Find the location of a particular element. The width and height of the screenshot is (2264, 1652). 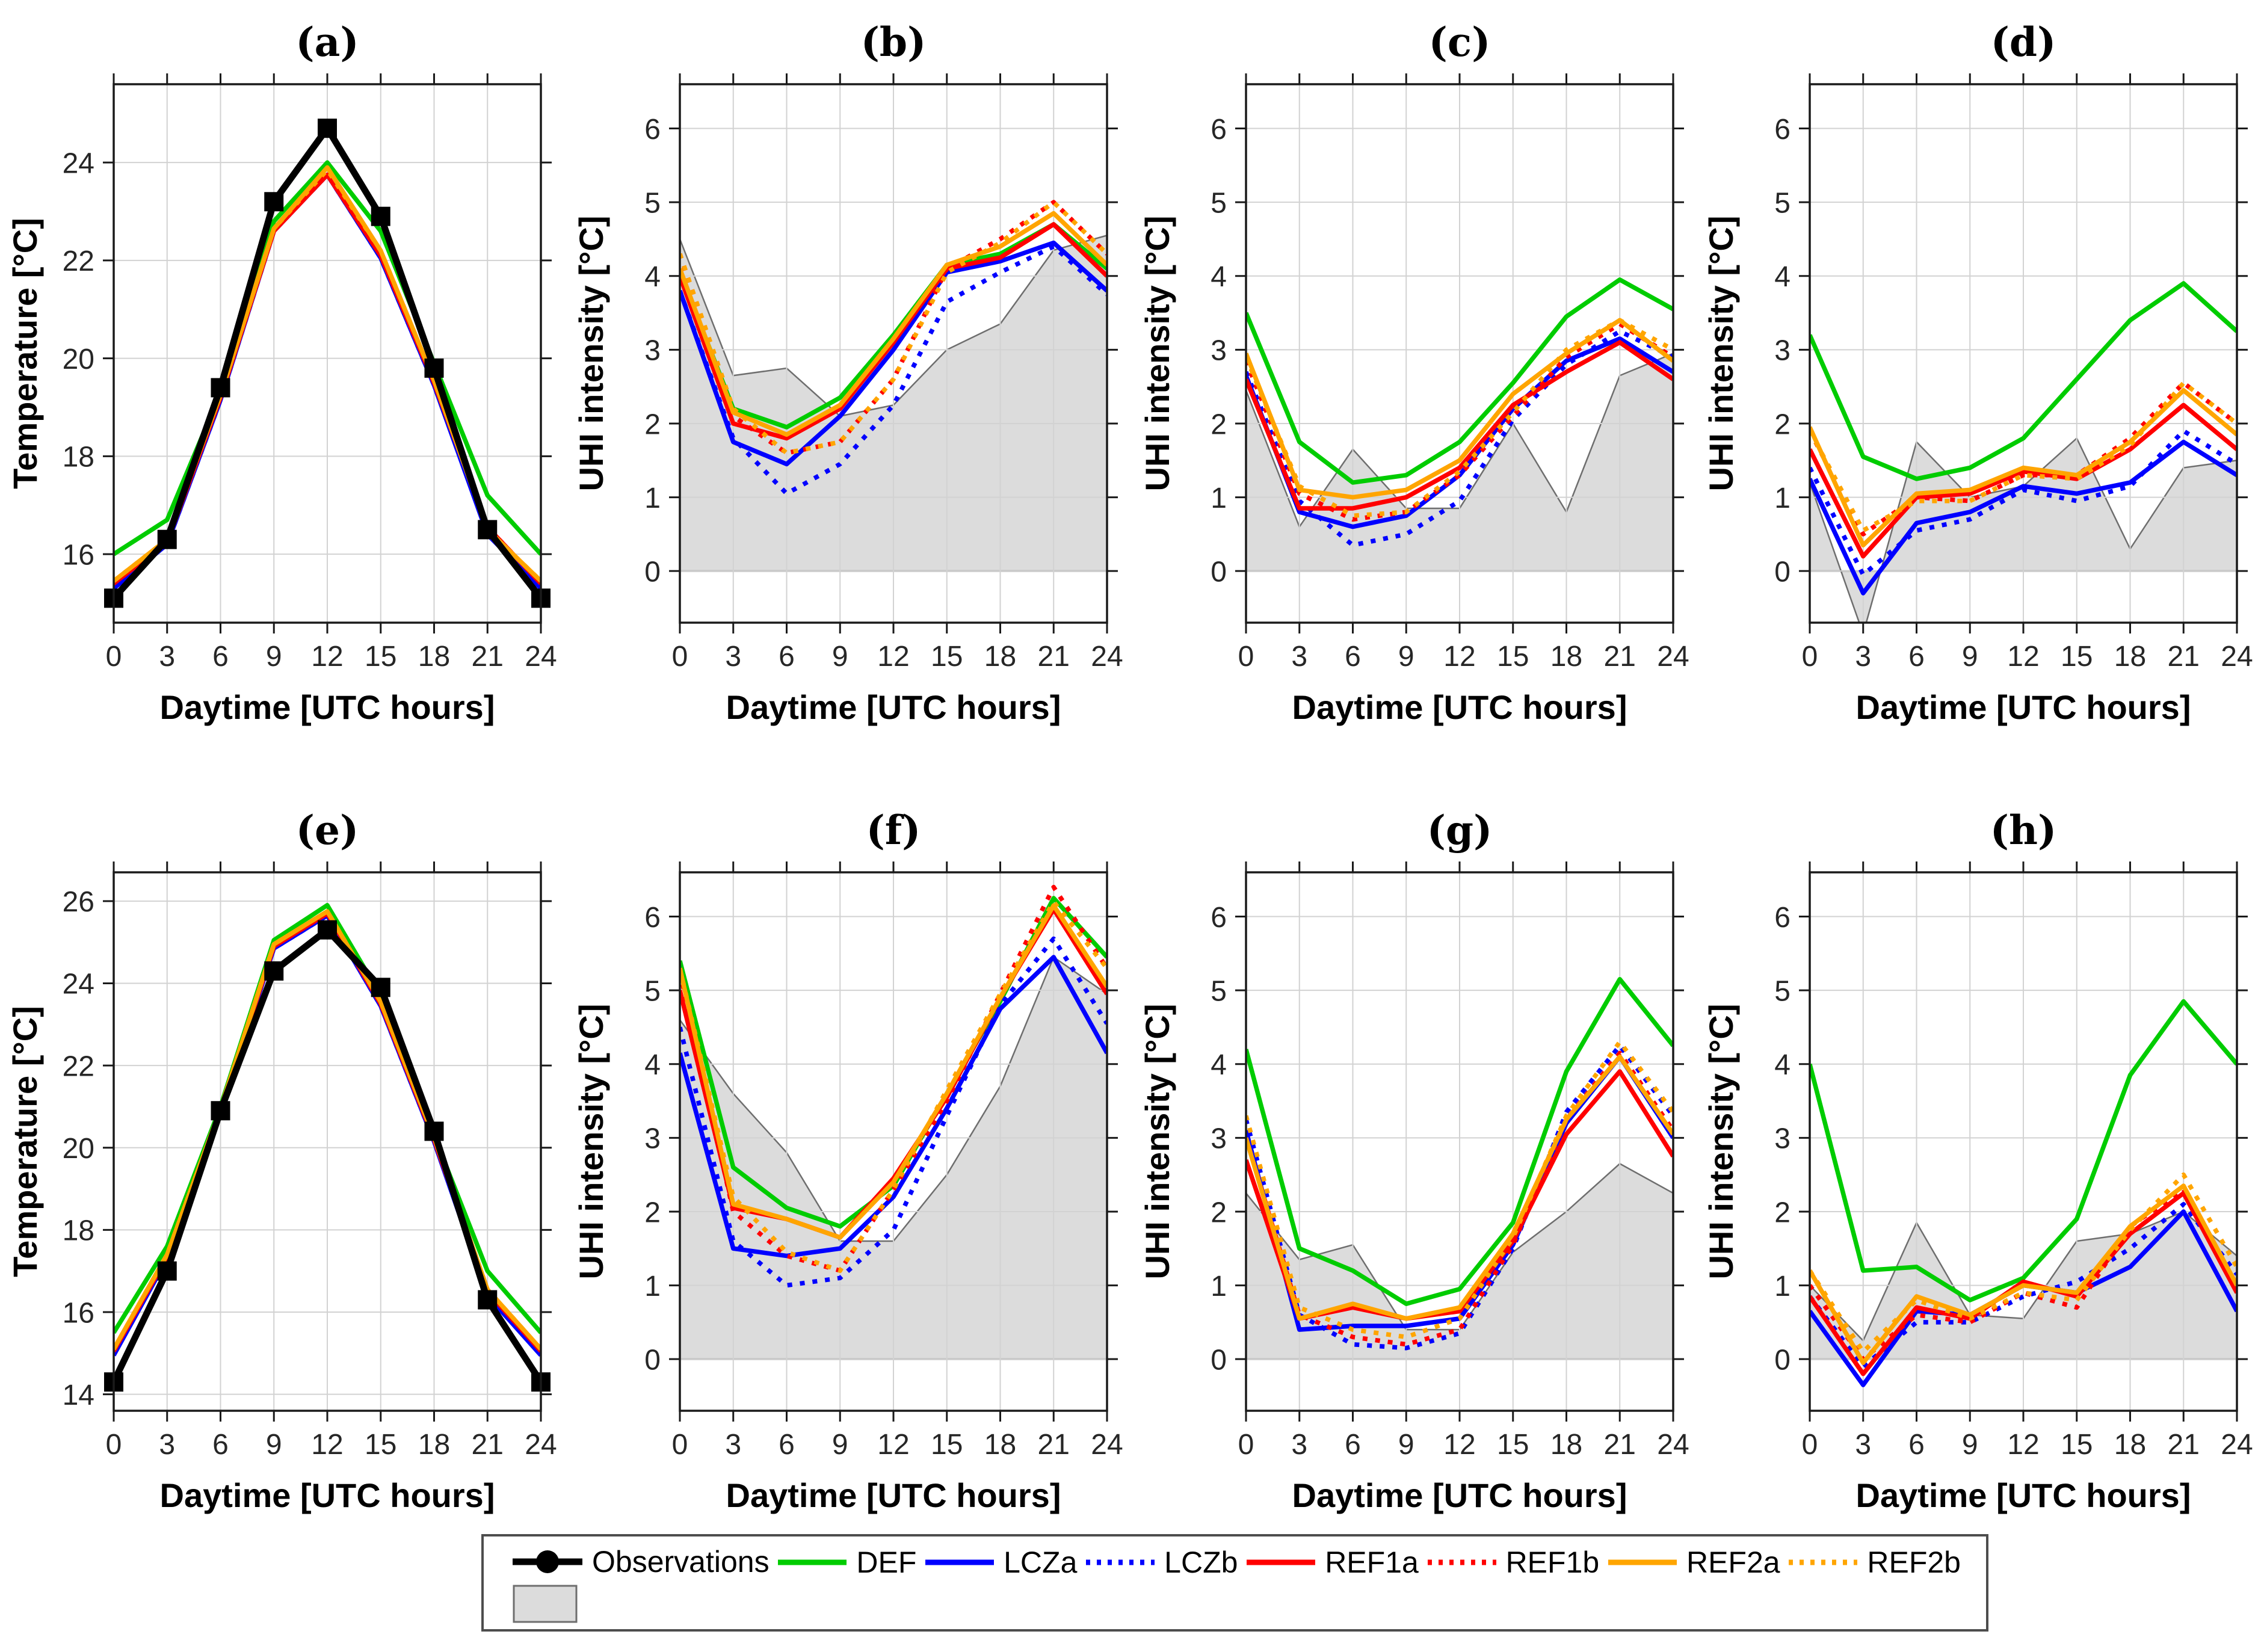

x-tick-label: 12 is located at coordinates (327, 1445).